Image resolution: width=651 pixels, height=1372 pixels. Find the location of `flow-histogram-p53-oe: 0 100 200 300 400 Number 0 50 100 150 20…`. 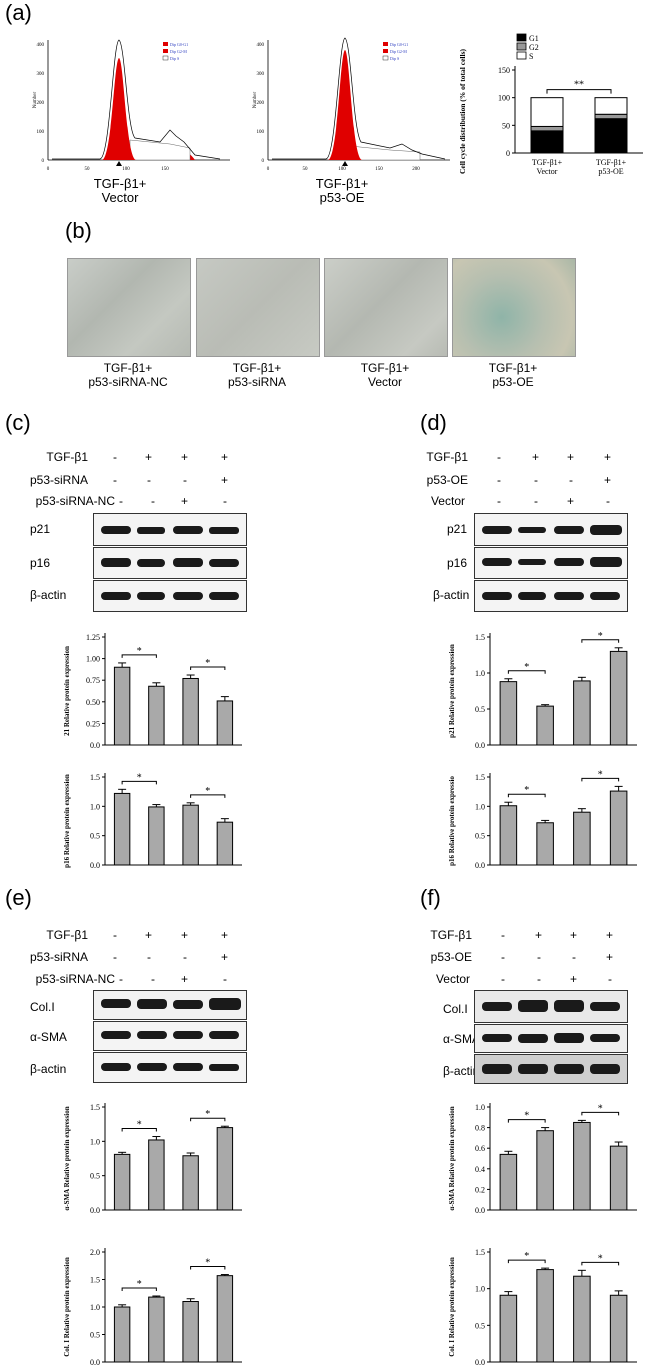

flow-histogram-p53-oe: 0 100 200 300 400 Number 0 50 100 150 20… is located at coordinates (351, 104).